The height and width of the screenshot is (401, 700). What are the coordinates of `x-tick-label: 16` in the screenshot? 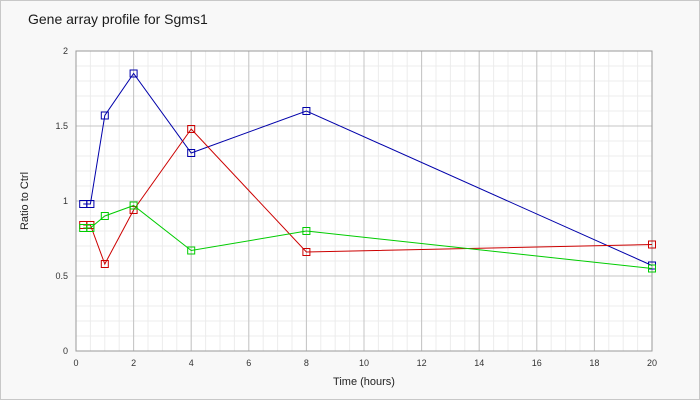 It's located at (537, 363).